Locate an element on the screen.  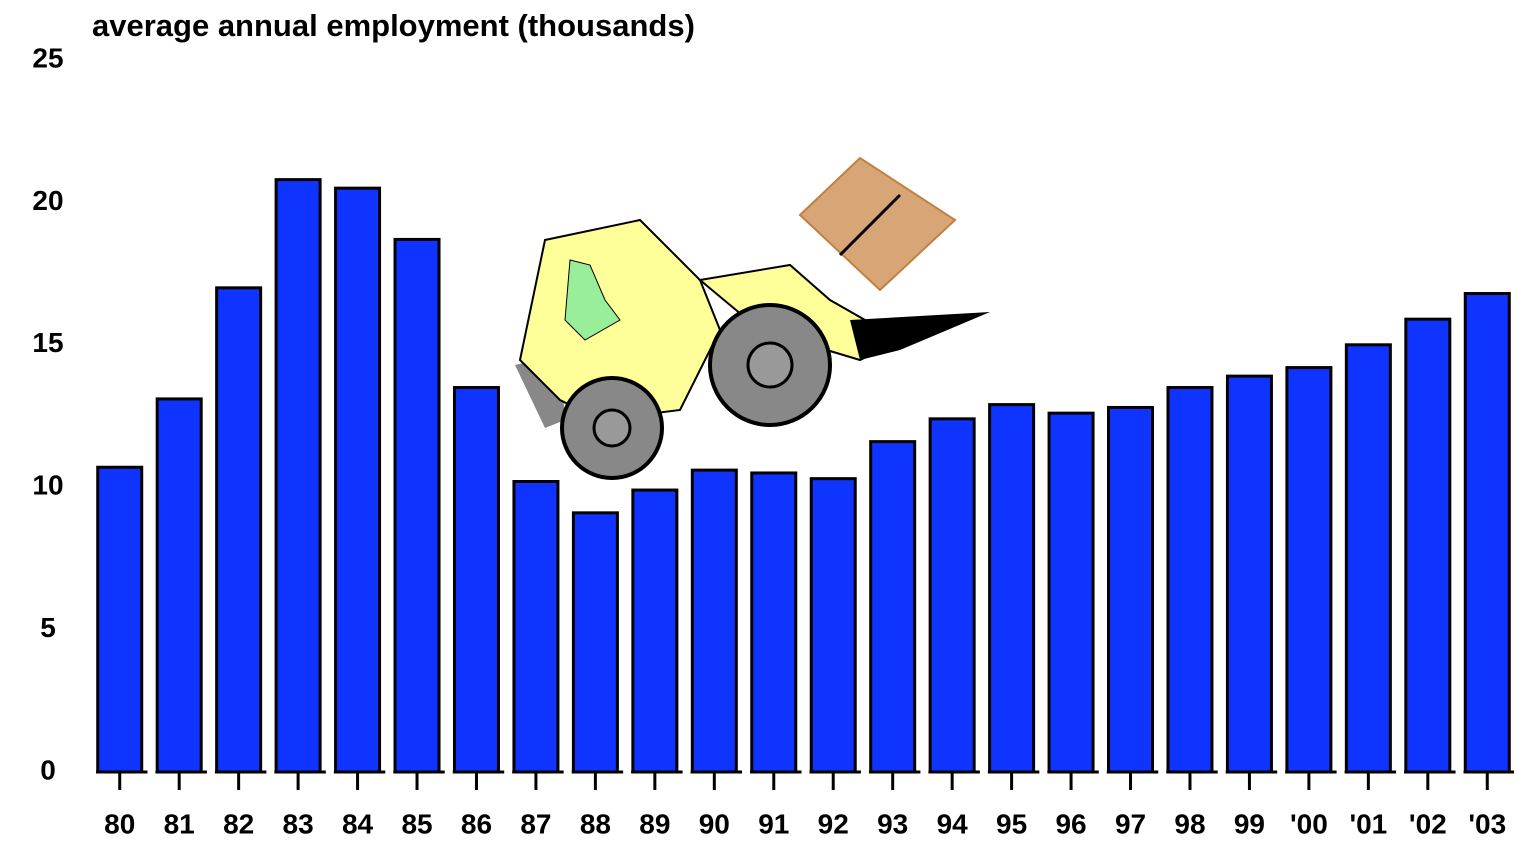
x-tick-label: 85 is located at coordinates (416, 823).